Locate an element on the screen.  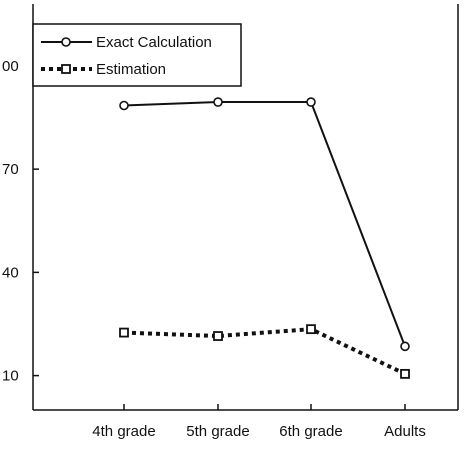
x-tick-label: 6th grade is located at coordinates (310, 431).